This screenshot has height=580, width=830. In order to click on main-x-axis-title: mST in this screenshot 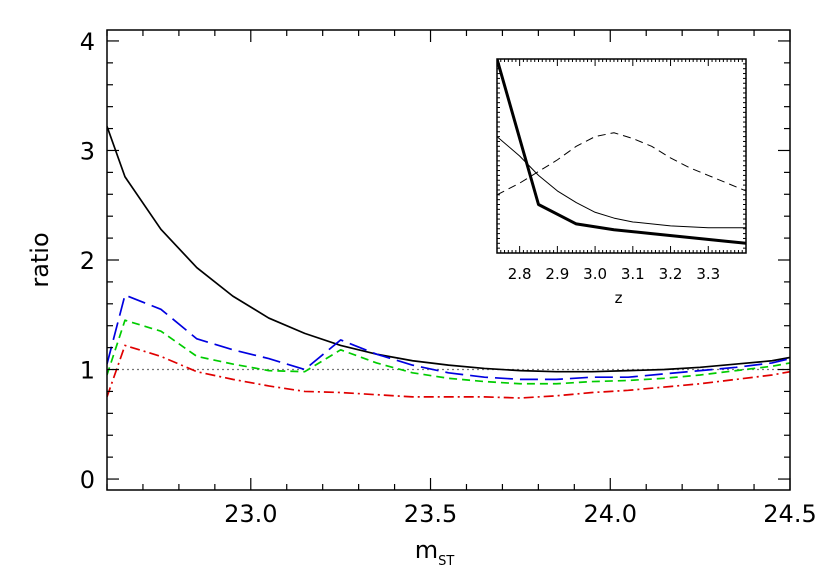, I will do `click(435, 552)`.